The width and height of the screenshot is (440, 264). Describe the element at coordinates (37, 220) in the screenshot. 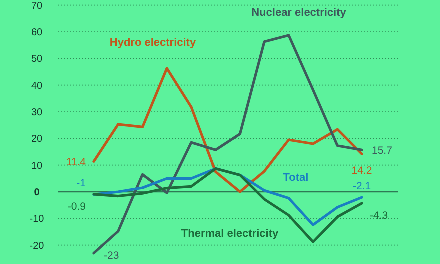

I see `y-tick-label: -10` at that location.